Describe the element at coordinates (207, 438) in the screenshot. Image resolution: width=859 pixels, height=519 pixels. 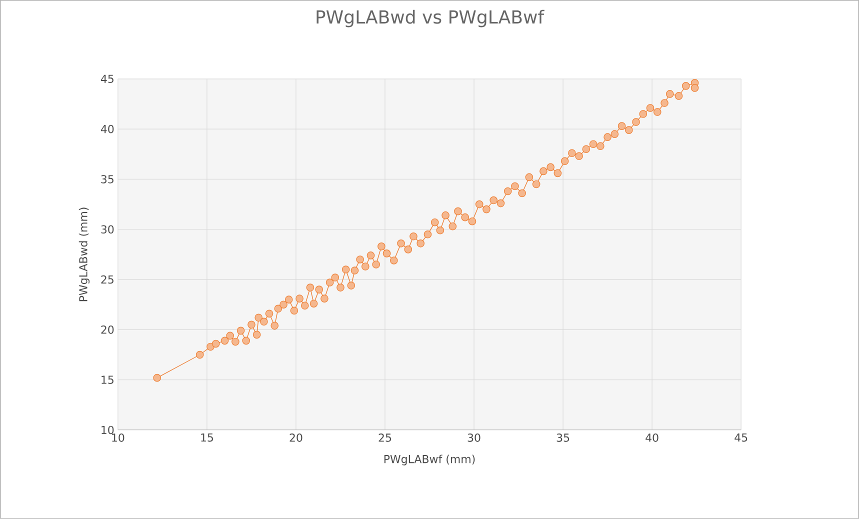
I see `x-tick-label: 15` at that location.